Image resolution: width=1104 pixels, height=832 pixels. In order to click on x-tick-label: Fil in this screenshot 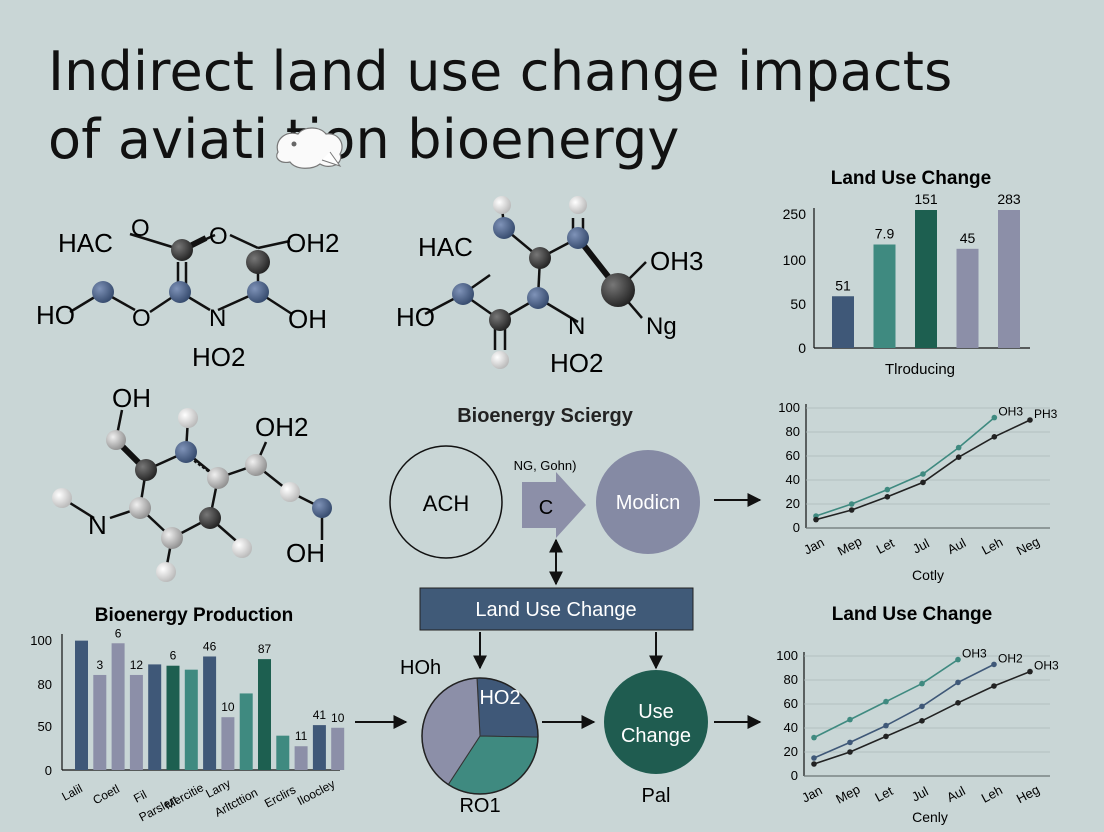, I will do `click(140, 796)`.